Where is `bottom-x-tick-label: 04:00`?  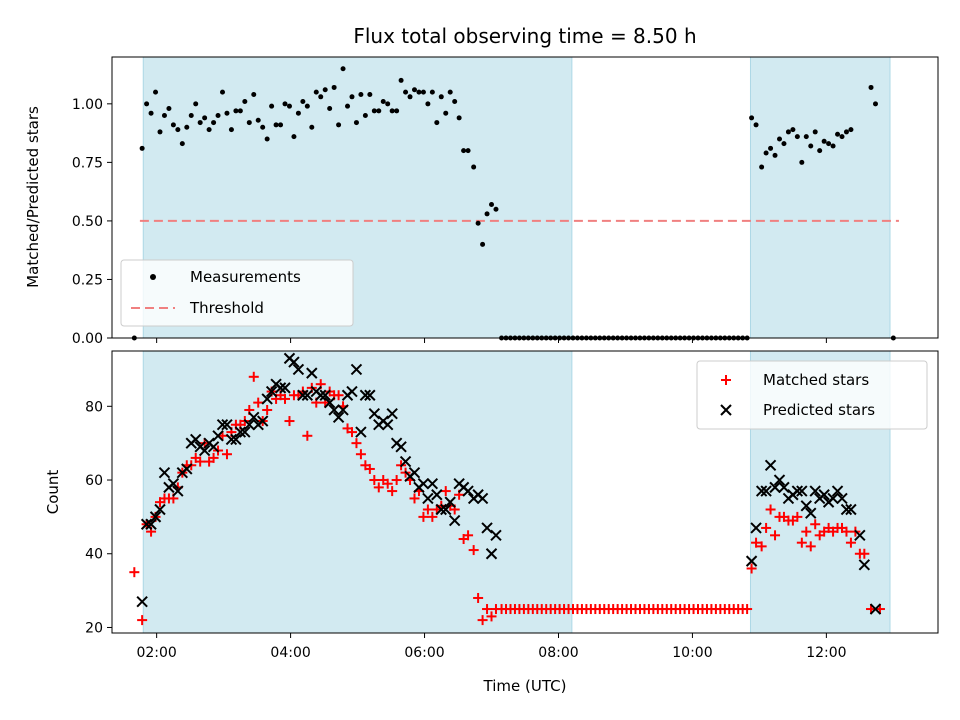
bottom-x-tick-label: 04:00 is located at coordinates (290, 653).